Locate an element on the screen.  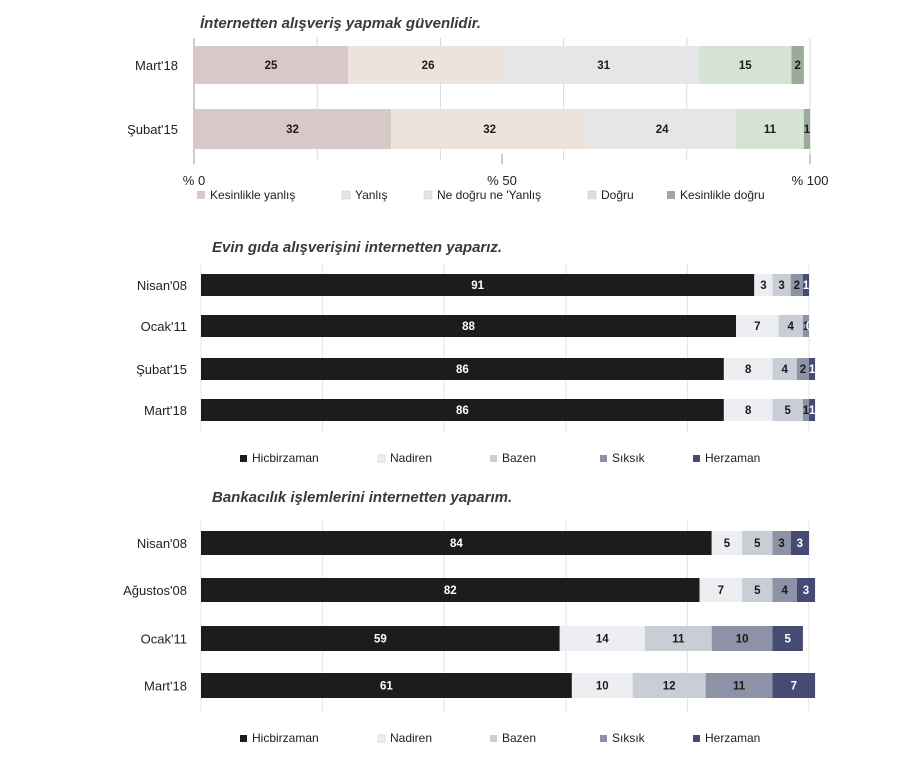
x-tick-label: % 100 is located at coordinates (810, 180).